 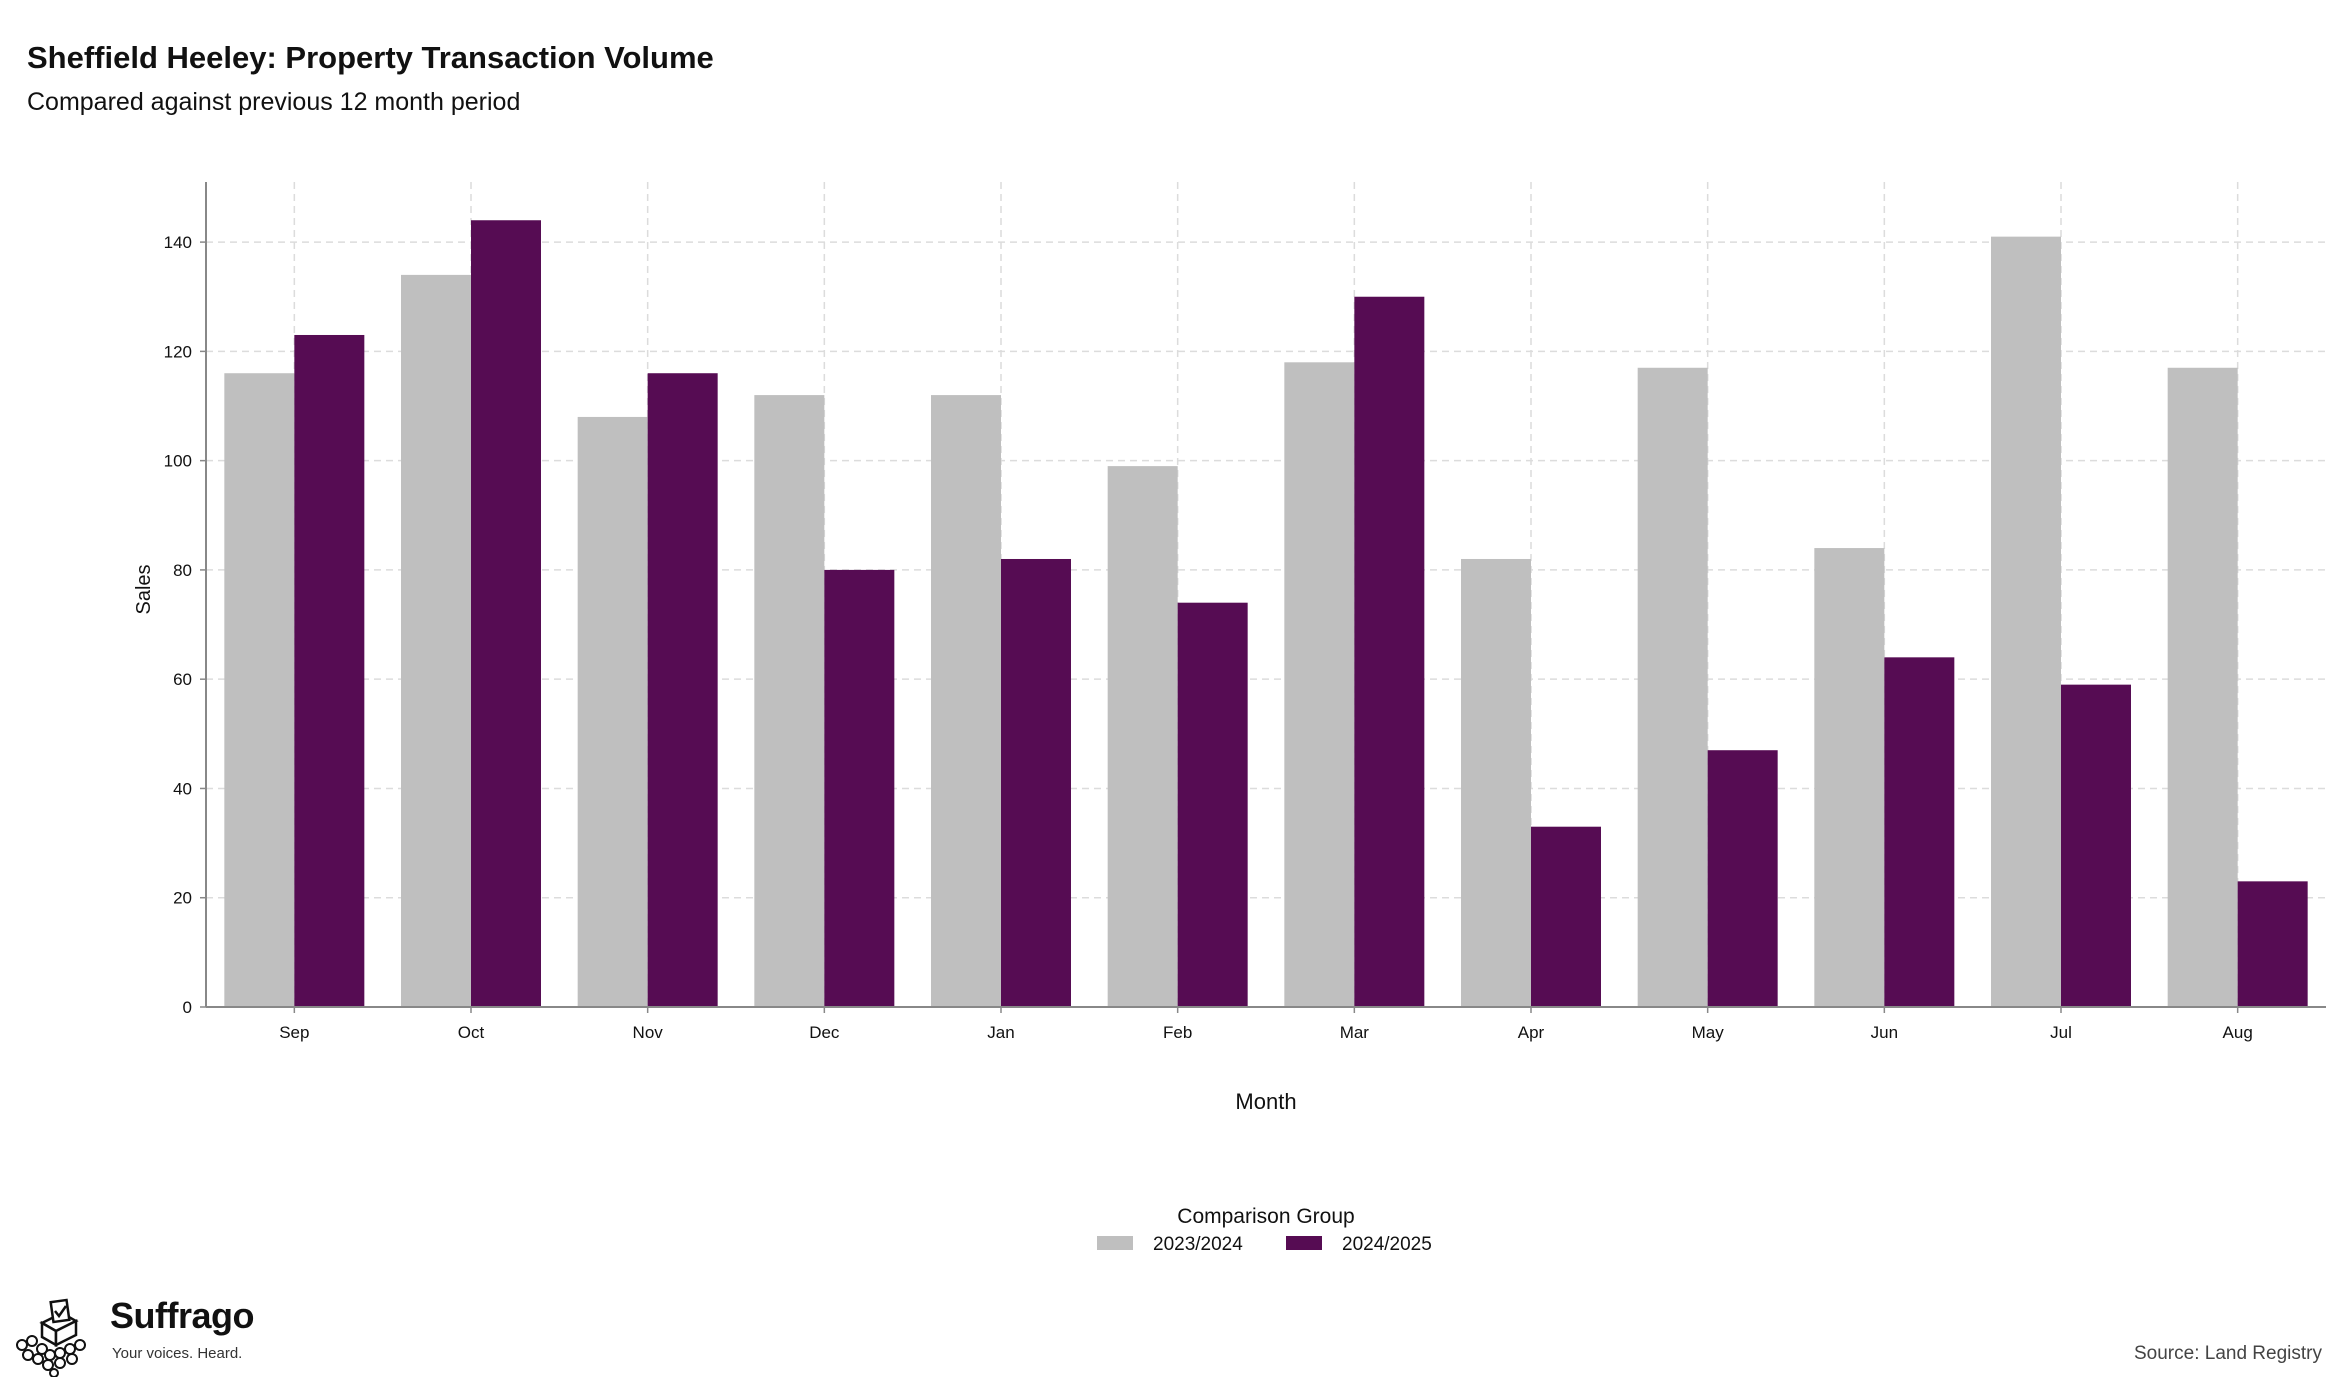 What do you see at coordinates (178, 351) in the screenshot?
I see `y-tick-label: 120` at bounding box center [178, 351].